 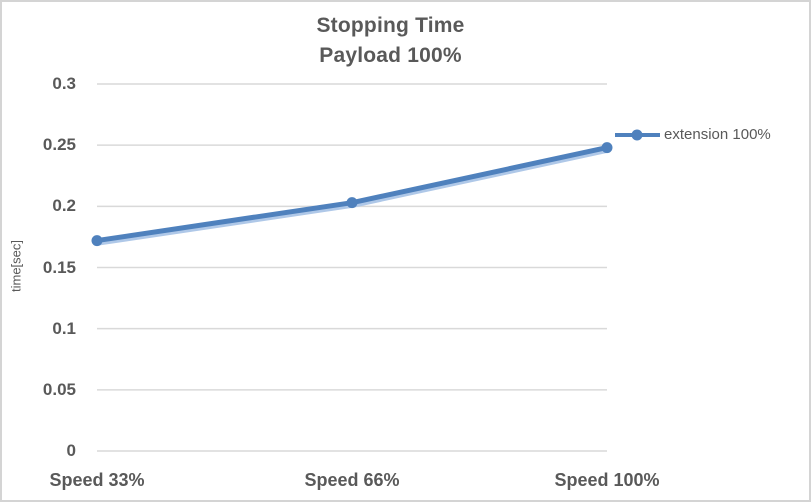 I want to click on y-tick-label: 0.15, so click(x=59, y=267).